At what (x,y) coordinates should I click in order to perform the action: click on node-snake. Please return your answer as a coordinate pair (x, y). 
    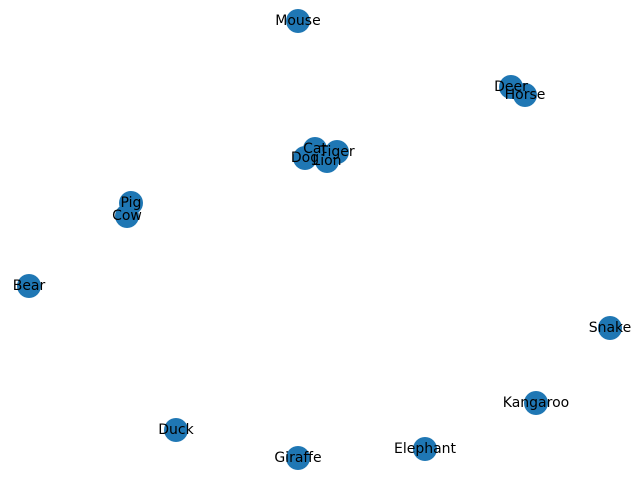
    Looking at the image, I should click on (610, 328).